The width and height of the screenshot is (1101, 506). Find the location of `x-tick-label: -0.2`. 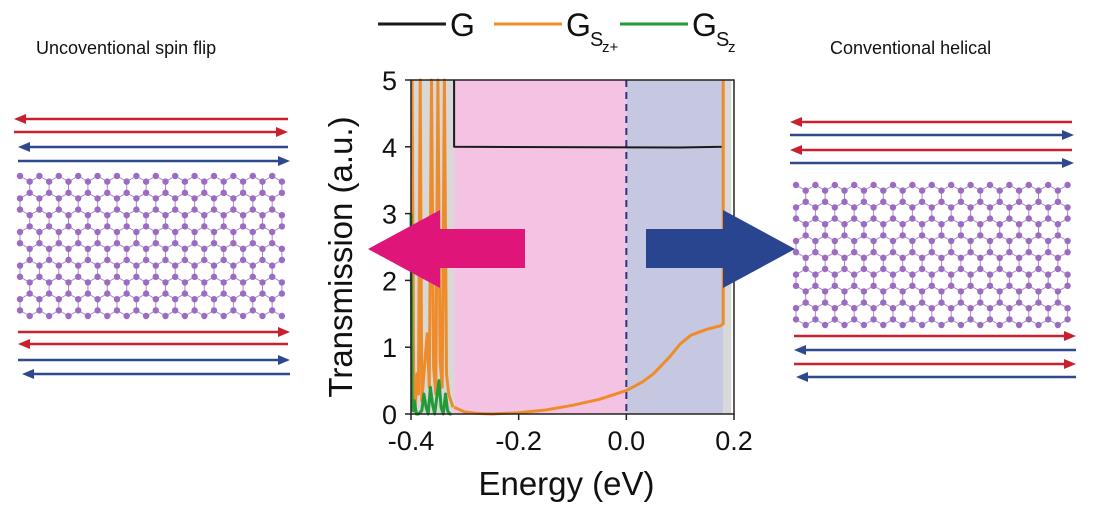

x-tick-label: -0.2 is located at coordinates (518, 441).